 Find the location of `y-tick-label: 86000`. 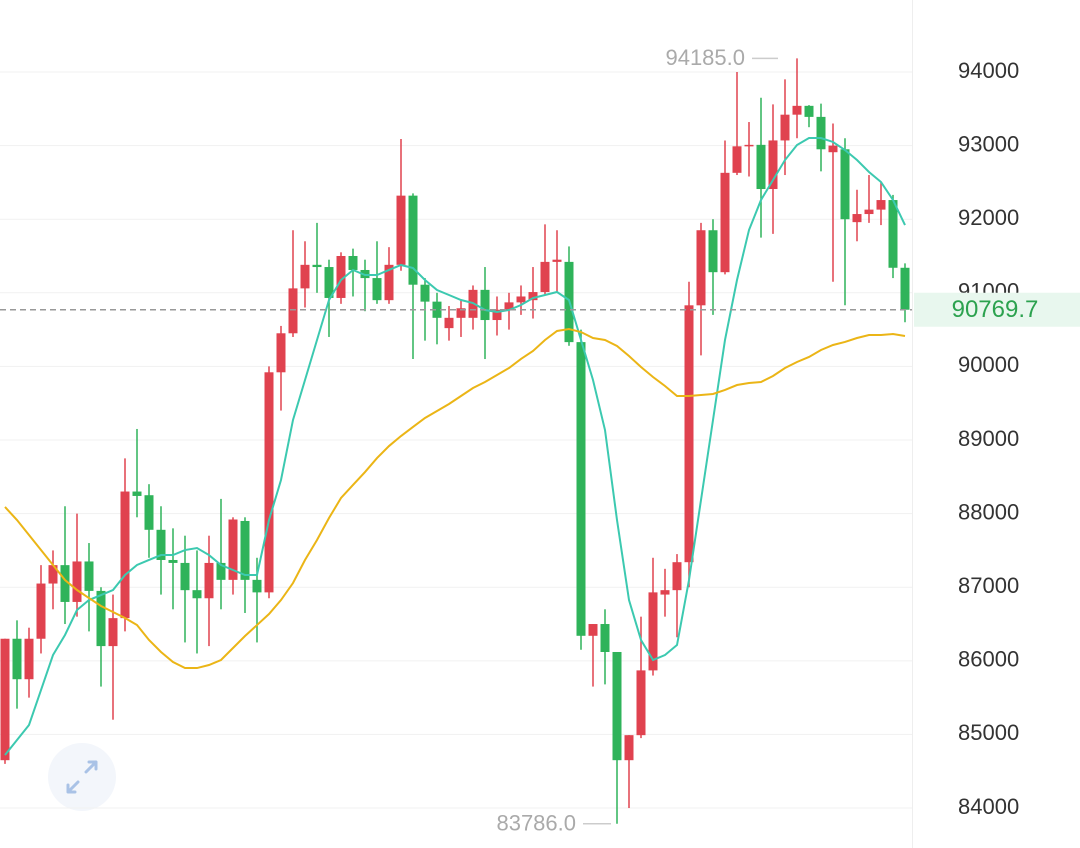

y-tick-label: 86000 is located at coordinates (988, 659).